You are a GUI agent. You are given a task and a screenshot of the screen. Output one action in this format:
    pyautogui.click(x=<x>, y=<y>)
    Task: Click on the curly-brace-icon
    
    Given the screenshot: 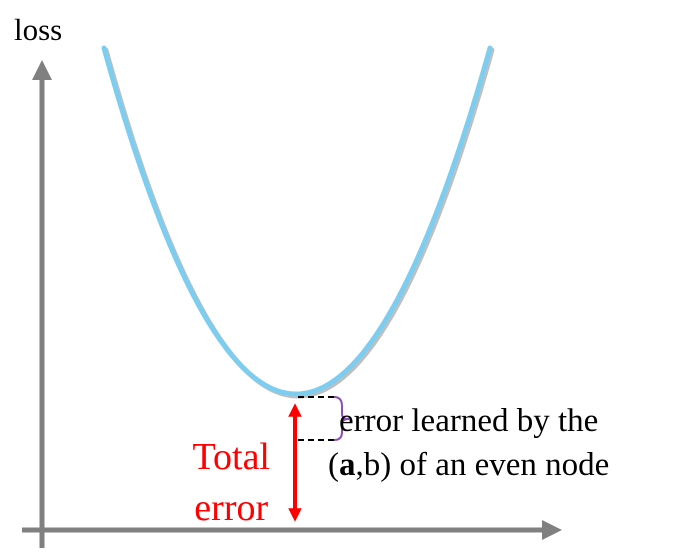 What is the action you would take?
    pyautogui.click(x=341, y=418)
    